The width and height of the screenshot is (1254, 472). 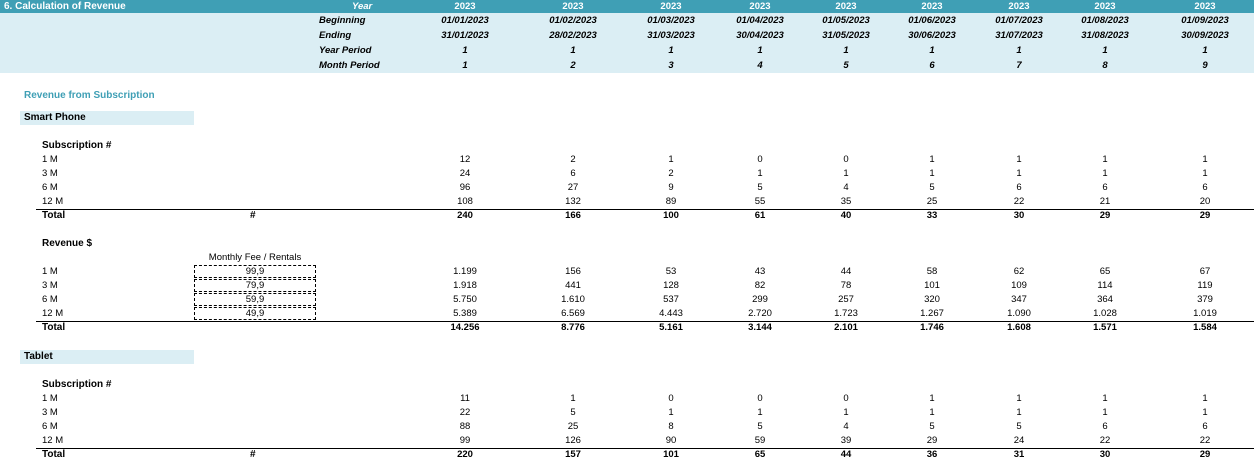 What do you see at coordinates (1019, 327) in the screenshot?
I see `total-cell: 1.608` at bounding box center [1019, 327].